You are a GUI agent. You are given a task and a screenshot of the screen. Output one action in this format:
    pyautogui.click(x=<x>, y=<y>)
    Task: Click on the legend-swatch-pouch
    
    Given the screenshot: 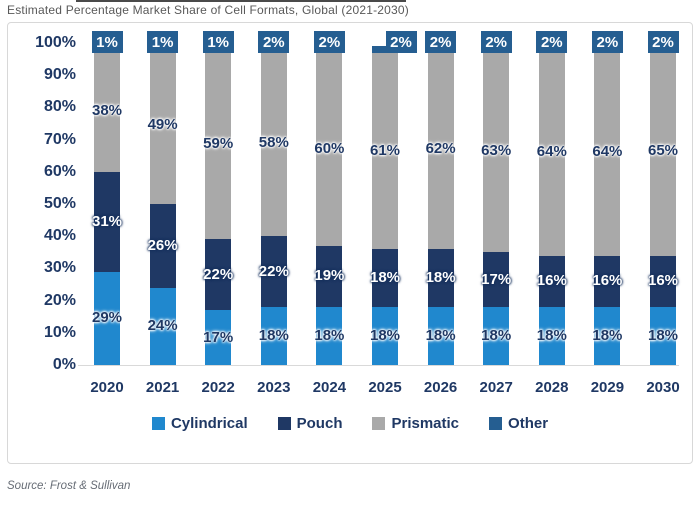 What is the action you would take?
    pyautogui.click(x=284, y=423)
    